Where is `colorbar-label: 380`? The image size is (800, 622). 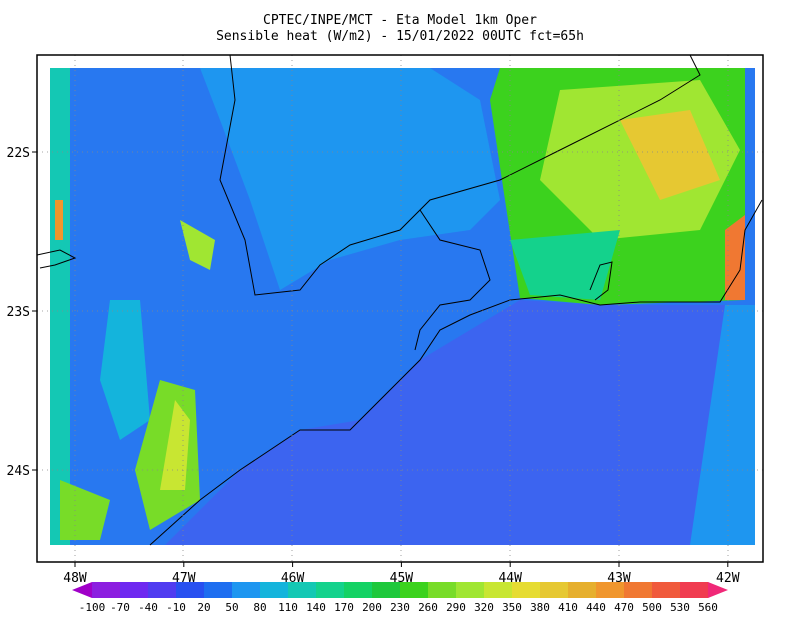
colorbar-label: 380 is located at coordinates (540, 607).